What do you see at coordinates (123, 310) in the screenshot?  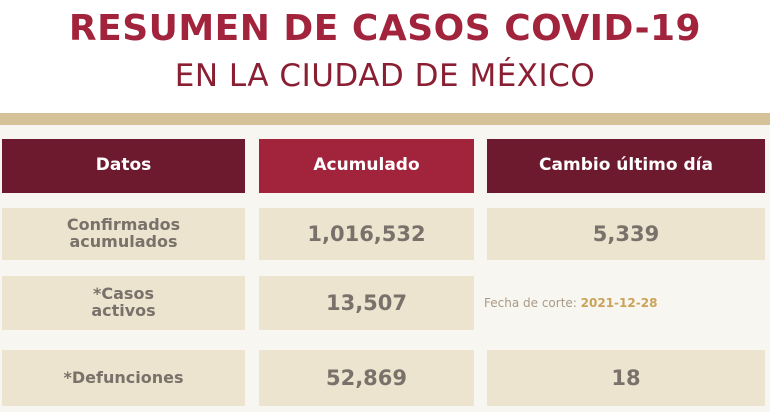 I see `row-label-line: activos` at bounding box center [123, 310].